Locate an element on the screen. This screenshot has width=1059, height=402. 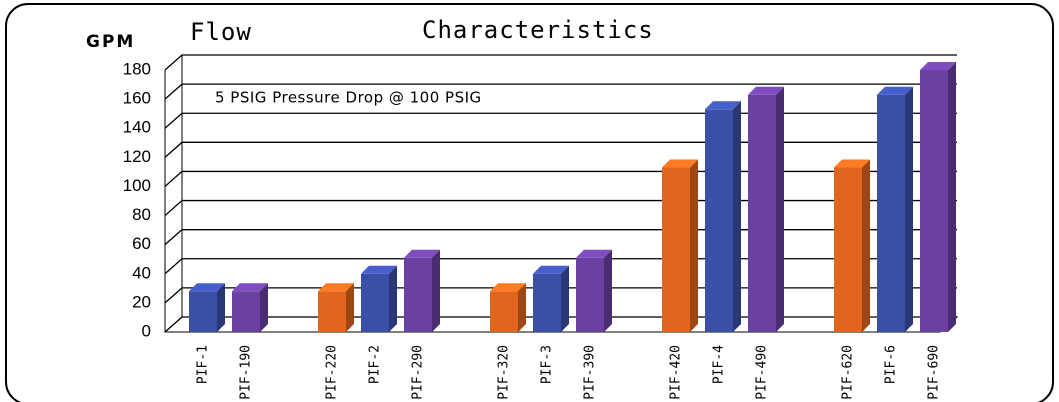
y-tick-label: 160 is located at coordinates (137, 98).